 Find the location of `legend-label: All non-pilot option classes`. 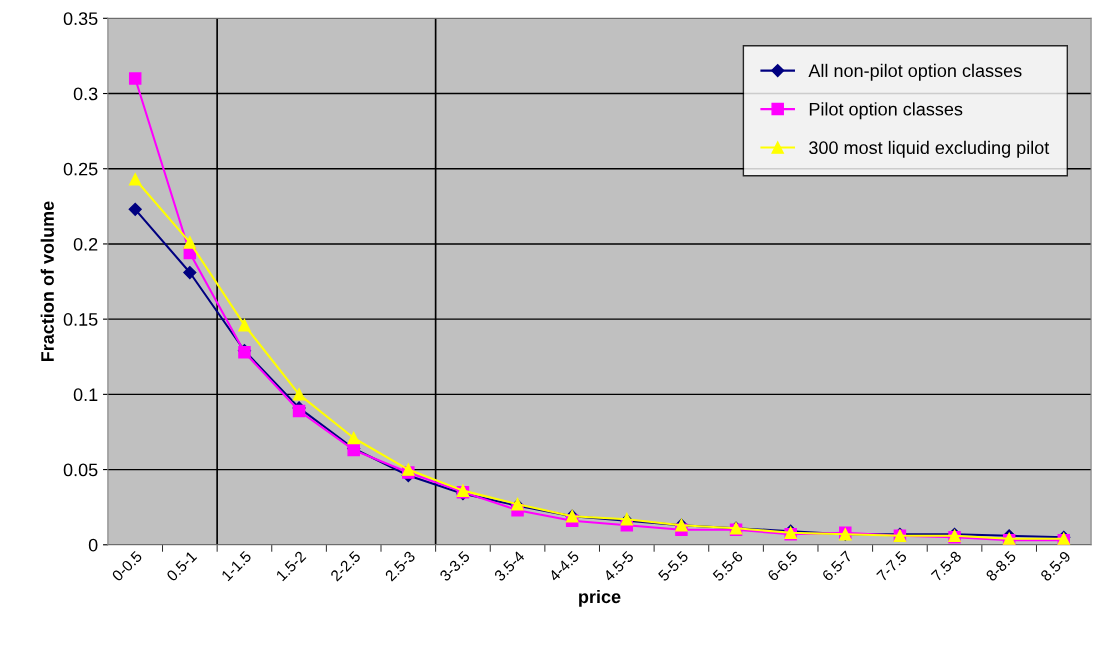

legend-label: All non-pilot option classes is located at coordinates (915, 72).